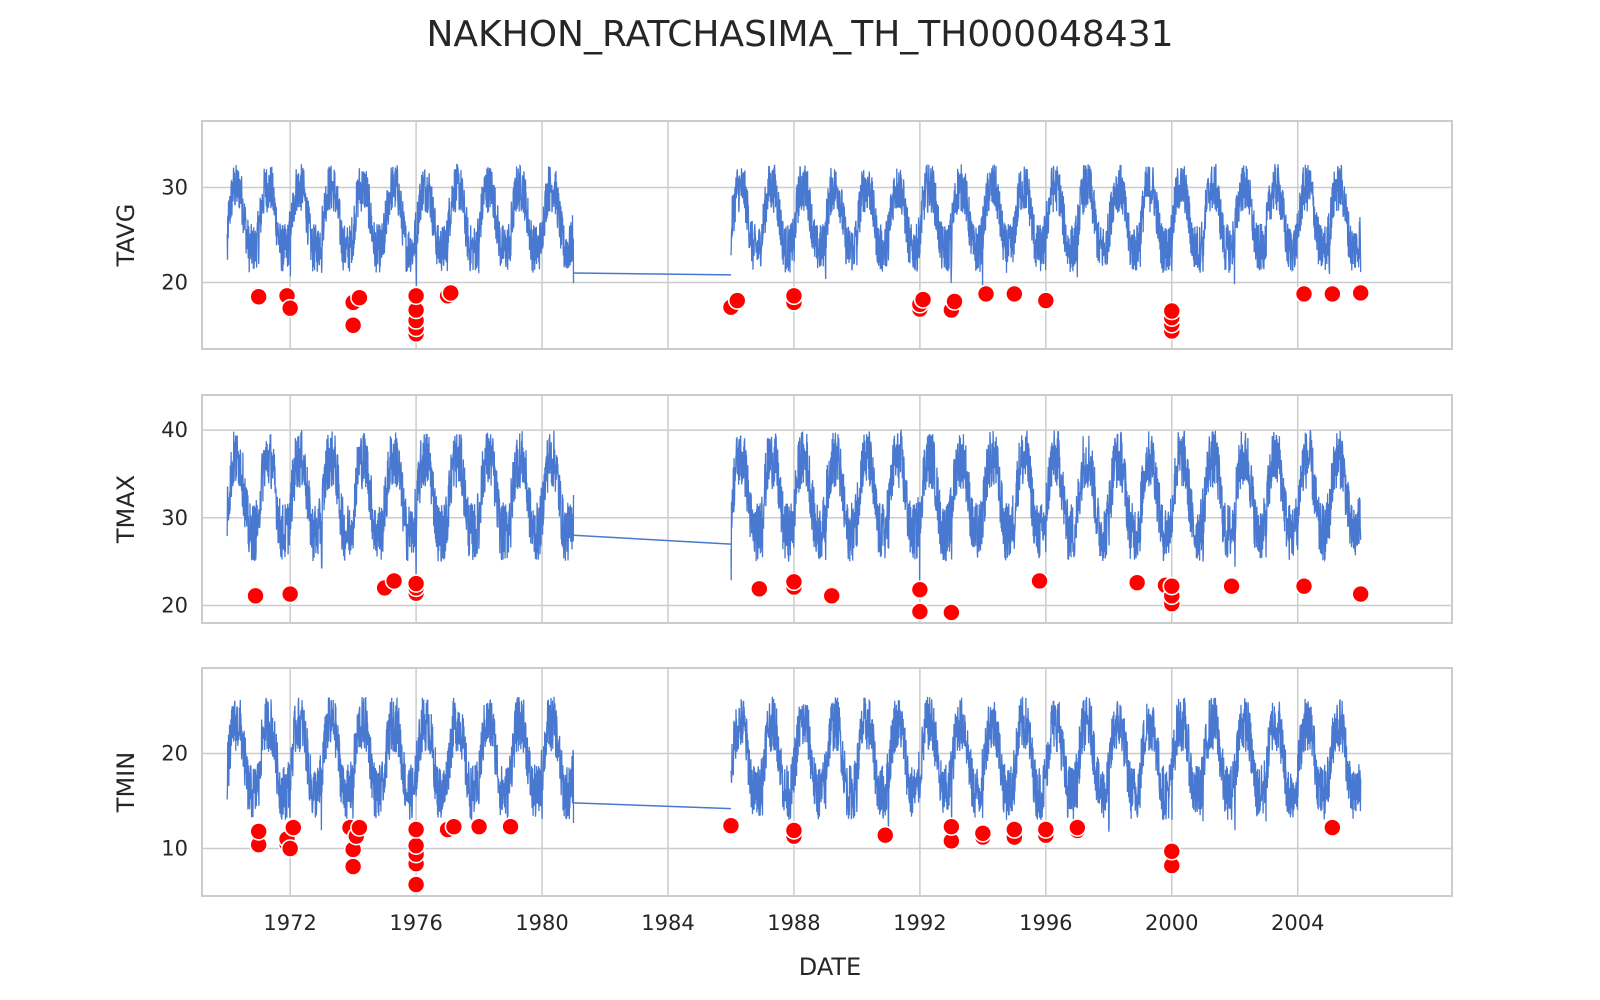  What do you see at coordinates (126, 782) in the screenshot?
I see `y-axis-label: TMIN` at bounding box center [126, 782].